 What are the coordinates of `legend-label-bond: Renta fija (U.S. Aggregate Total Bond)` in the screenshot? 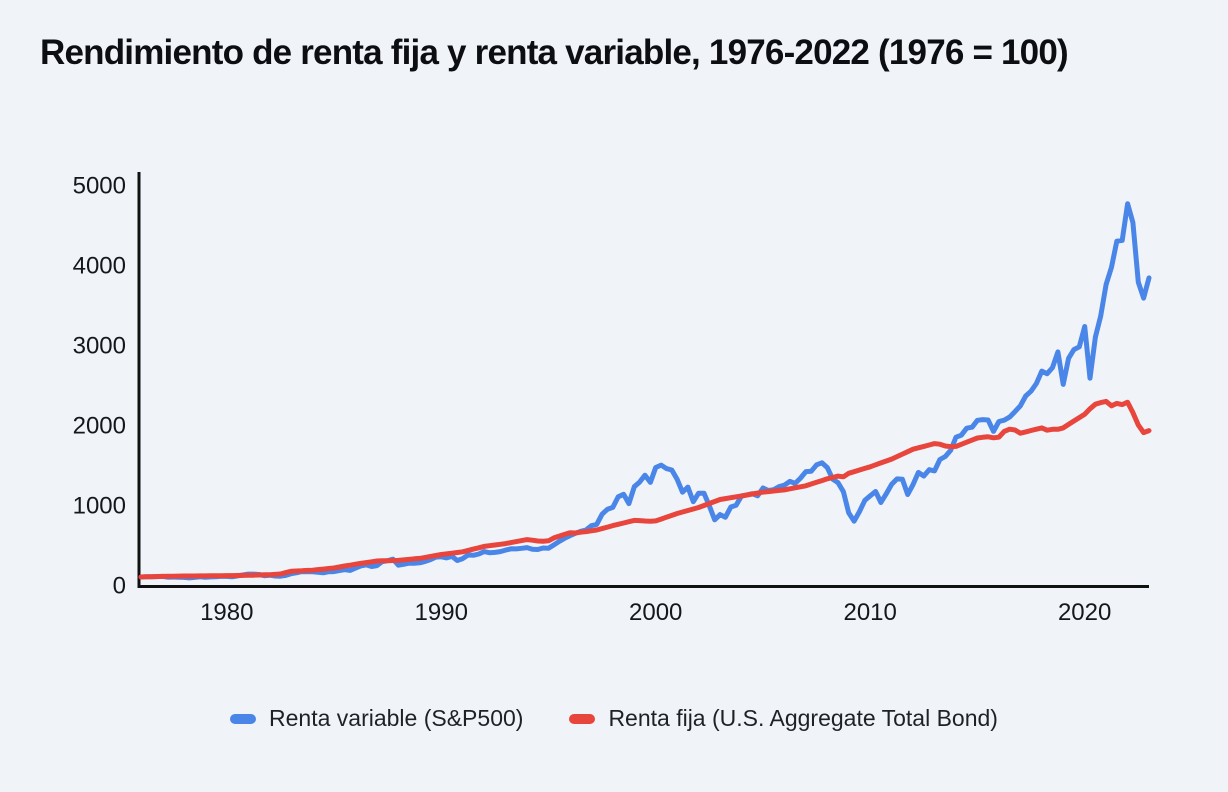 It's located at (803, 718).